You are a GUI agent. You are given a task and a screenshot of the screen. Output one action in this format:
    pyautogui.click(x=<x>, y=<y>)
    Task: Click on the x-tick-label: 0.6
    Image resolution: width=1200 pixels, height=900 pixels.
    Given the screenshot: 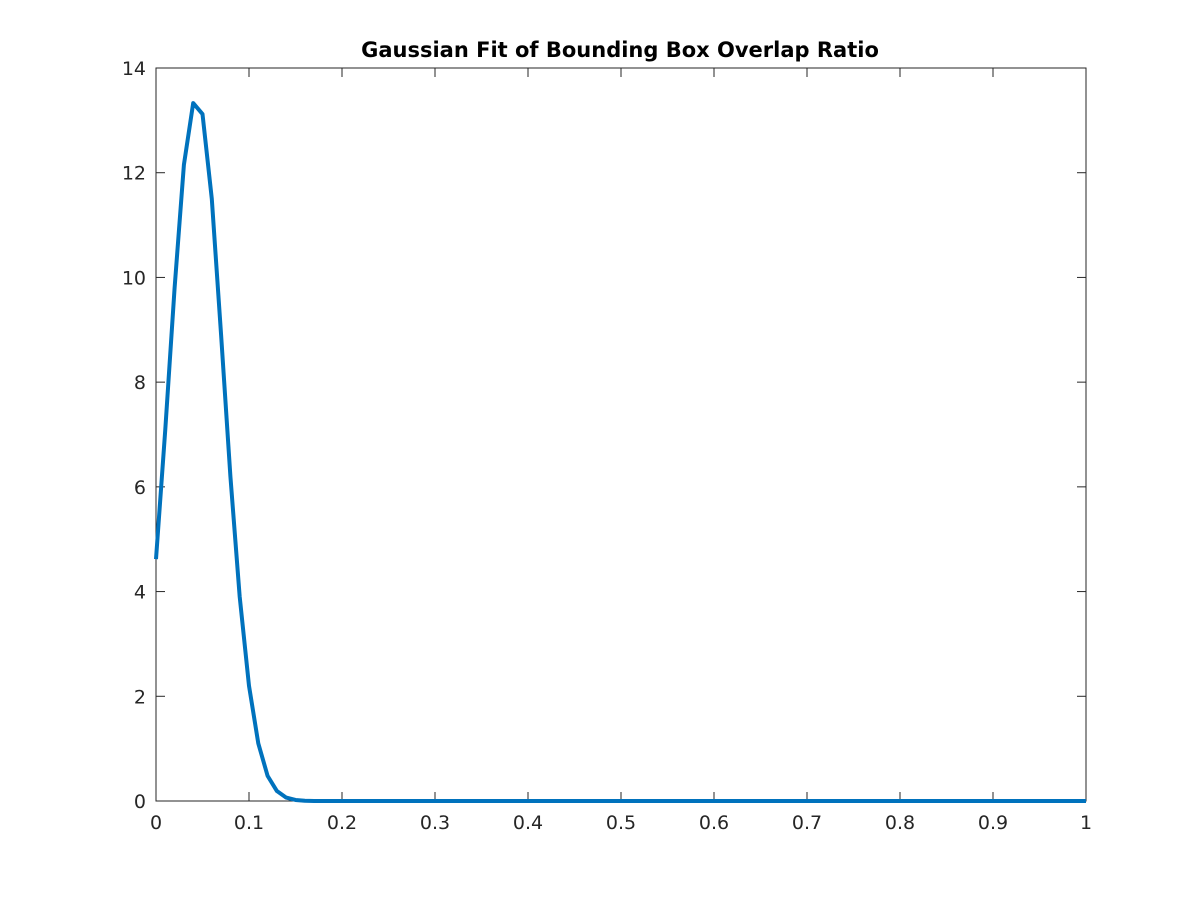 What is the action you would take?
    pyautogui.click(x=714, y=823)
    